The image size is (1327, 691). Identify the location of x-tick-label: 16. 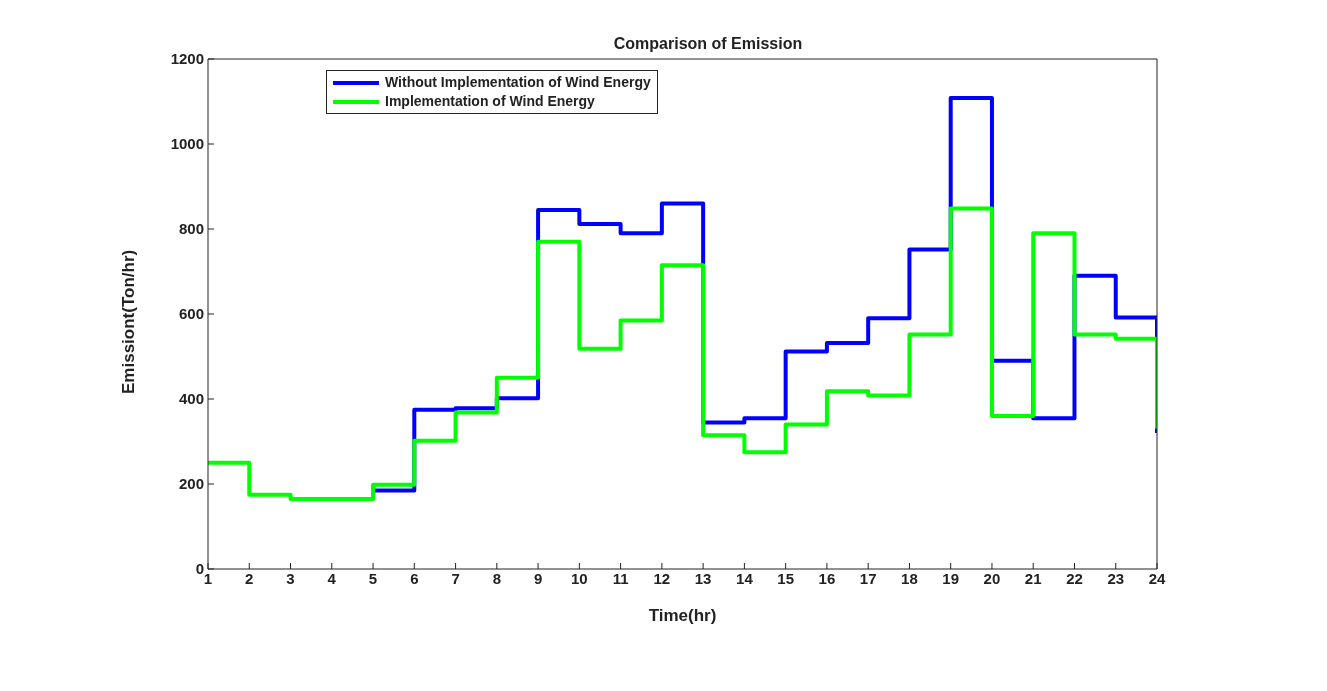
(827, 578).